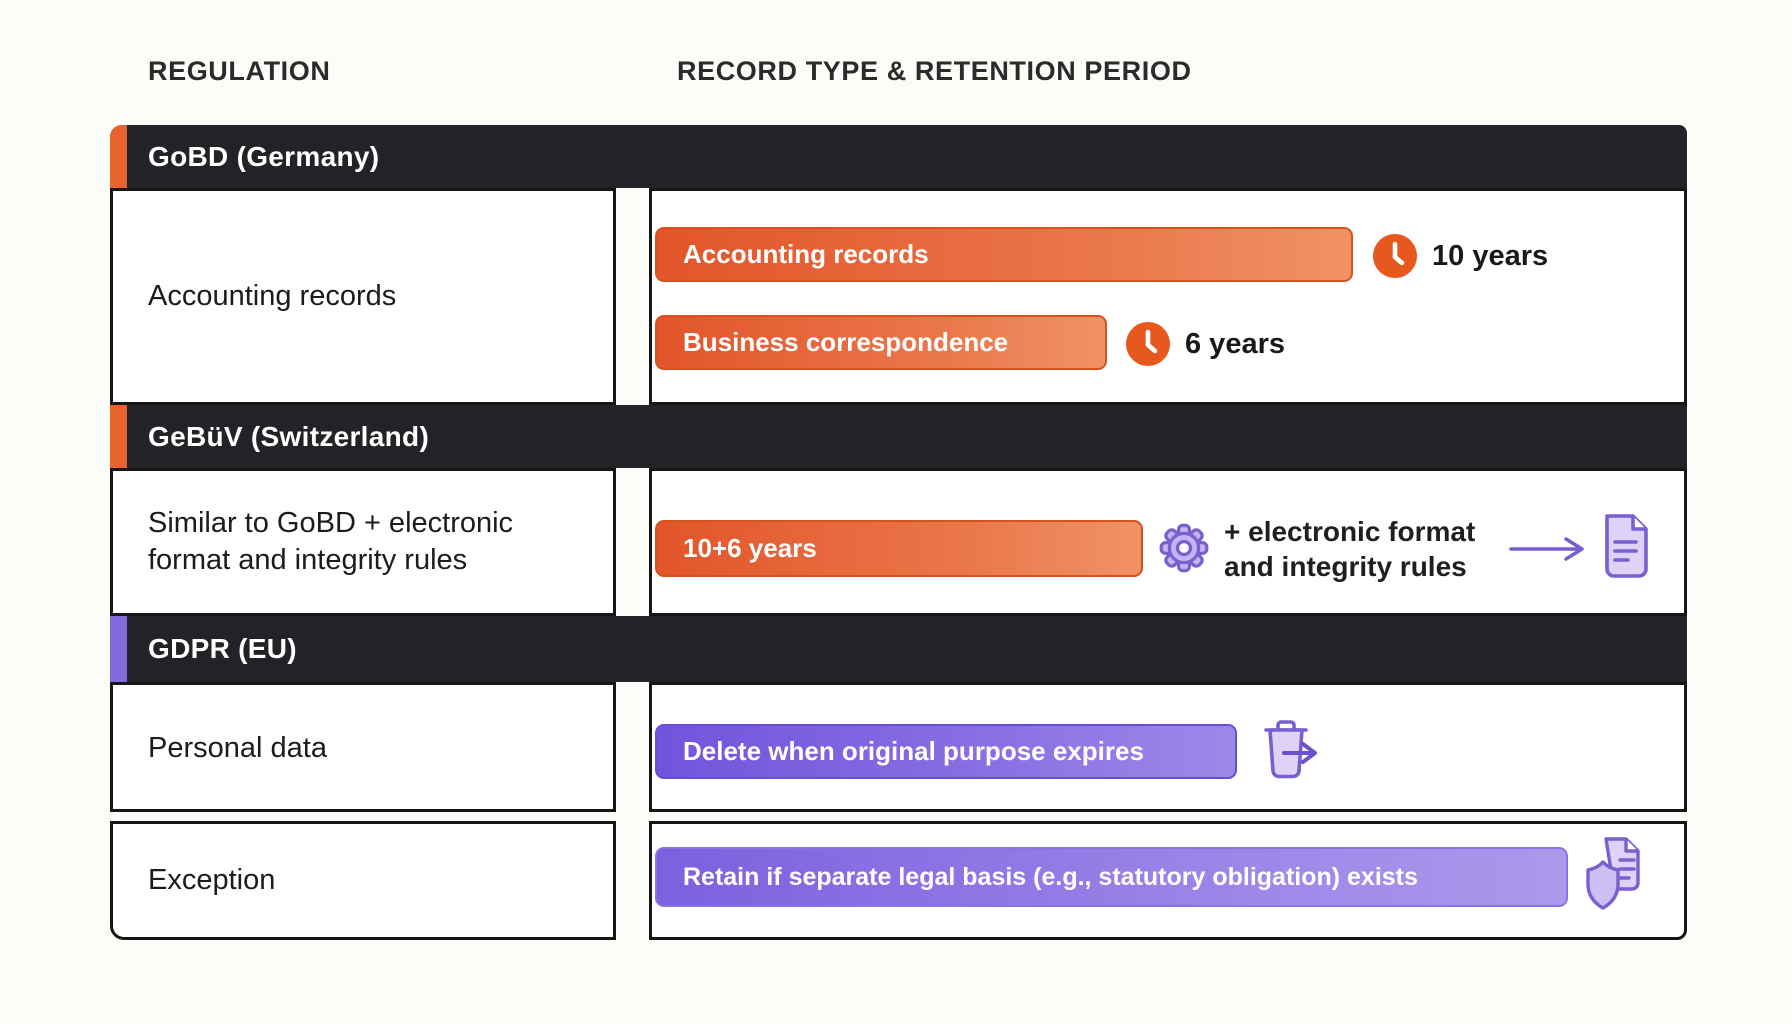  I want to click on bar-business-correspondence: Business correspondence, so click(881, 342).